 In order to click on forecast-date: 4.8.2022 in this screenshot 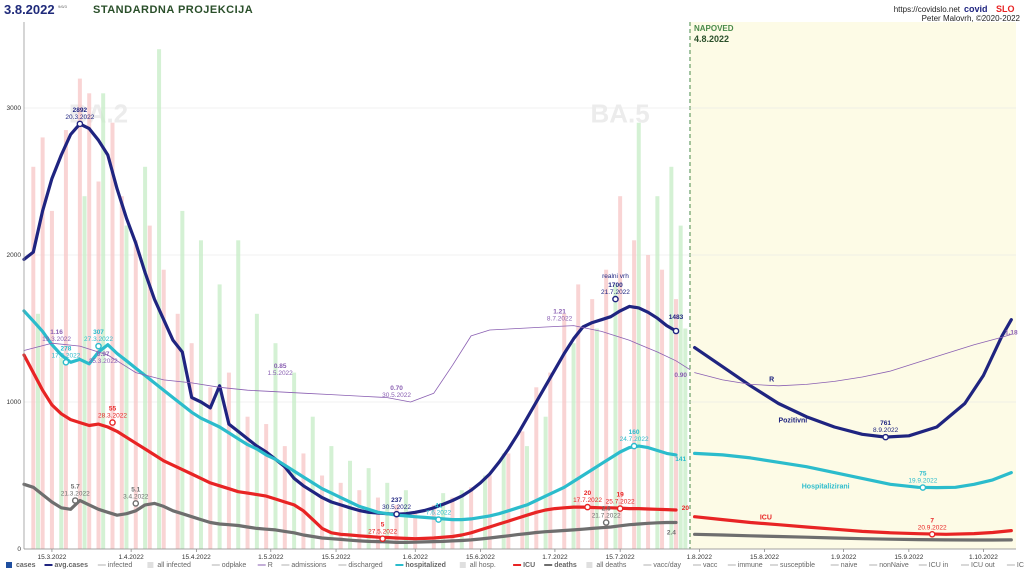, I will do `click(711, 39)`.